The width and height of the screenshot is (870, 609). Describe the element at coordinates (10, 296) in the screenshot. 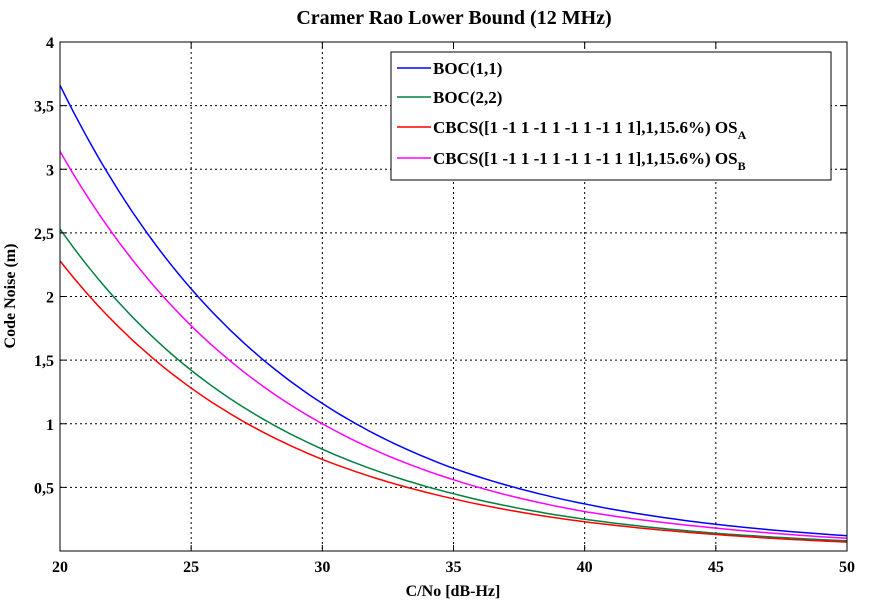

I see `y-axis-label: Code Noise (m)` at that location.